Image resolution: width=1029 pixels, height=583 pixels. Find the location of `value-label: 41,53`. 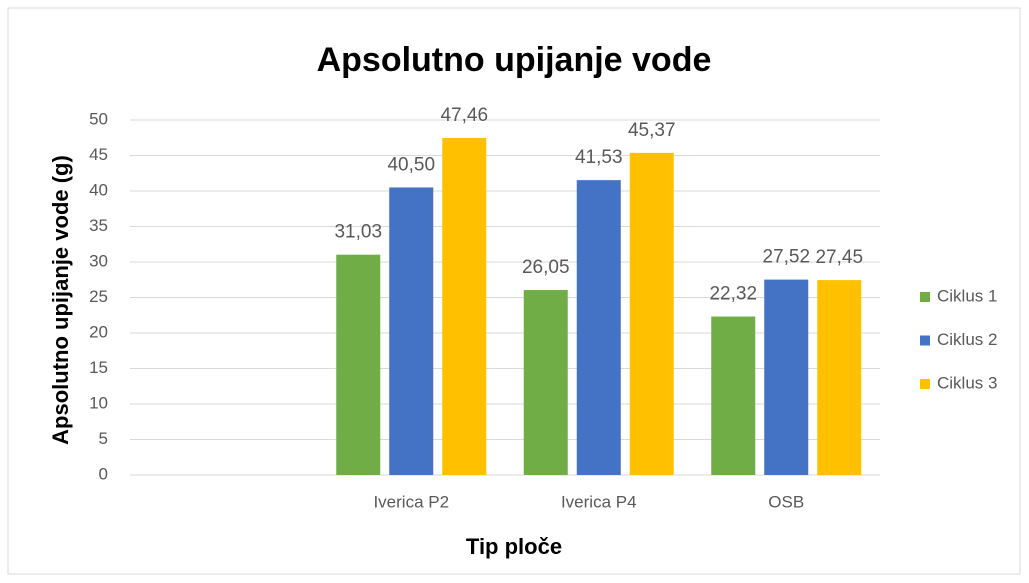

value-label: 41,53 is located at coordinates (599, 157).